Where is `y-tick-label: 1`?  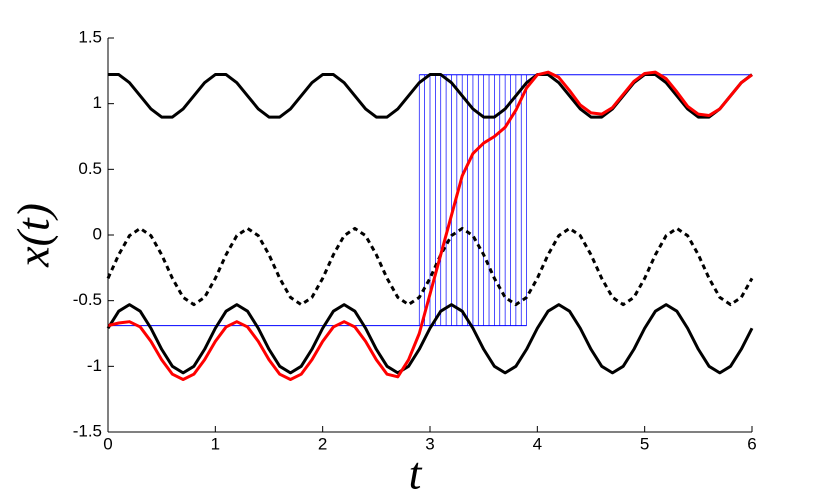
y-tick-label: 1 is located at coordinates (97, 102).